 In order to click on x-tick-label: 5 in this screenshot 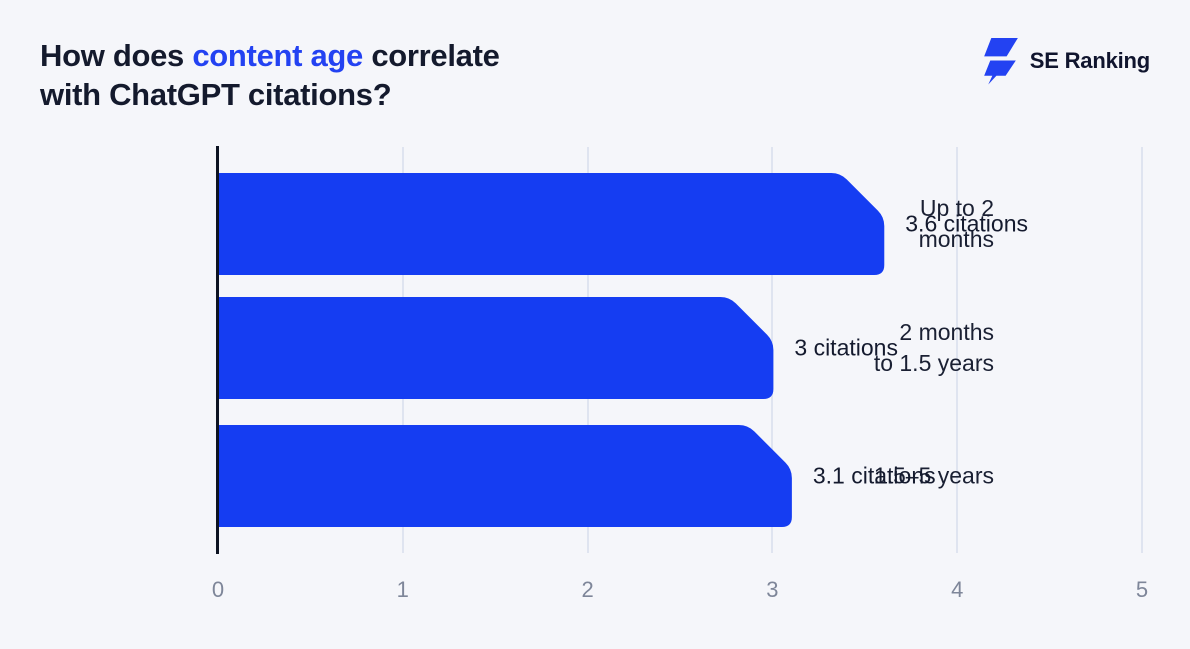, I will do `click(1142, 589)`.